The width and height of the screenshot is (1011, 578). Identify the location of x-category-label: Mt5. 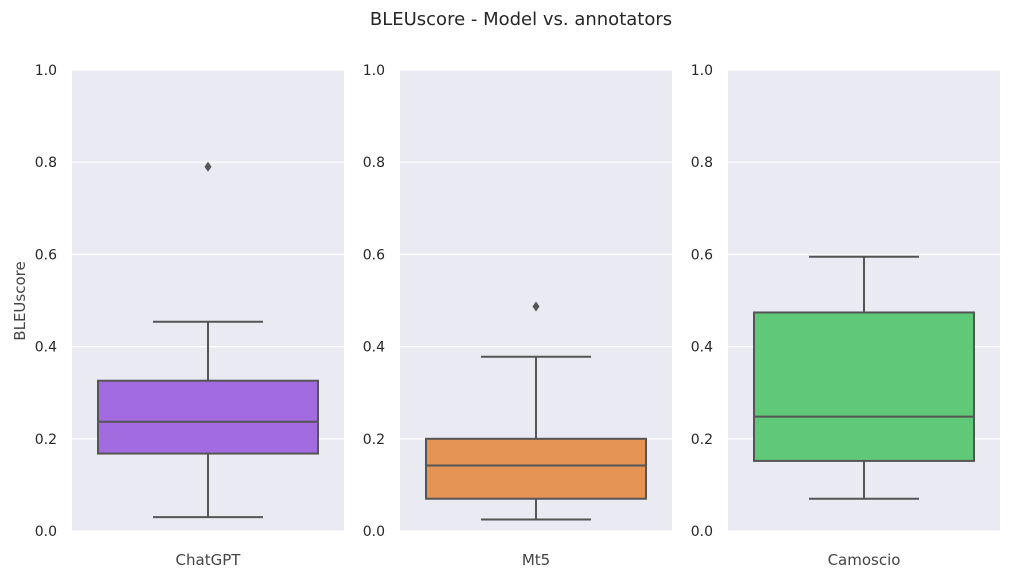
(536, 560).